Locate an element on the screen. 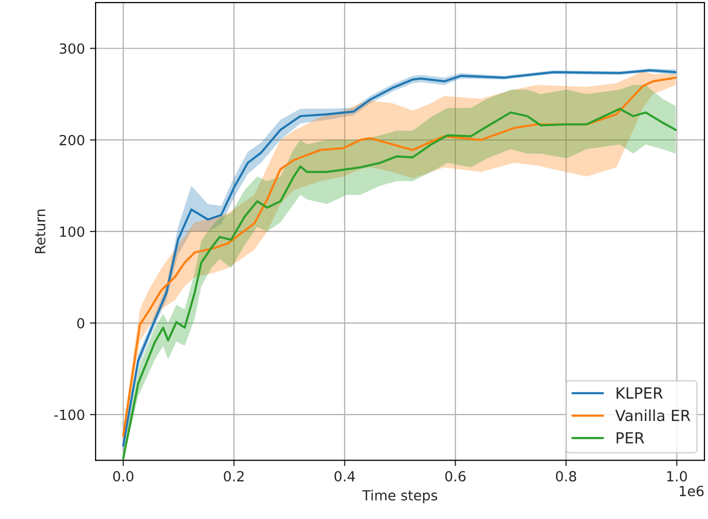 The width and height of the screenshot is (708, 519). x-tick-label: 0.2 is located at coordinates (234, 476).